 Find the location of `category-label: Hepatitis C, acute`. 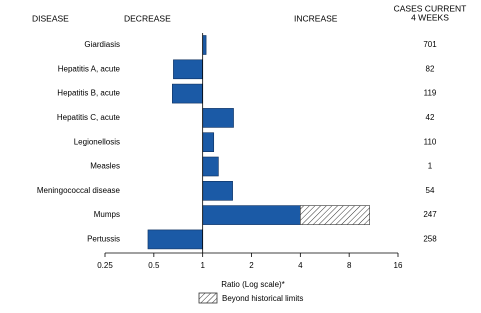

category-label: Hepatitis C, acute is located at coordinates (89, 117).